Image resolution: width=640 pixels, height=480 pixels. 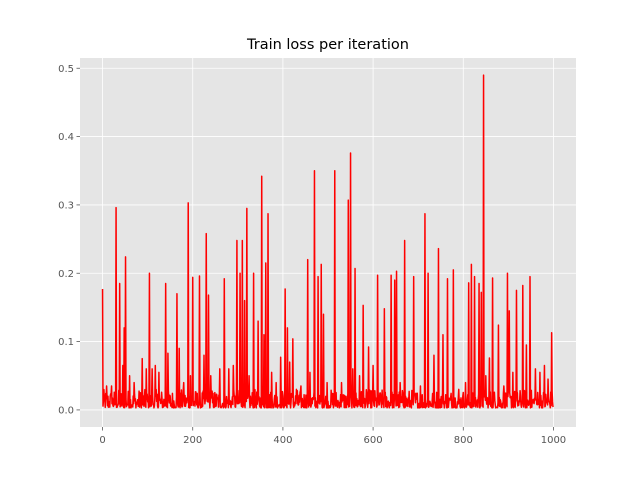 What do you see at coordinates (66, 69) in the screenshot?
I see `y-tick-label: 0.5` at bounding box center [66, 69].